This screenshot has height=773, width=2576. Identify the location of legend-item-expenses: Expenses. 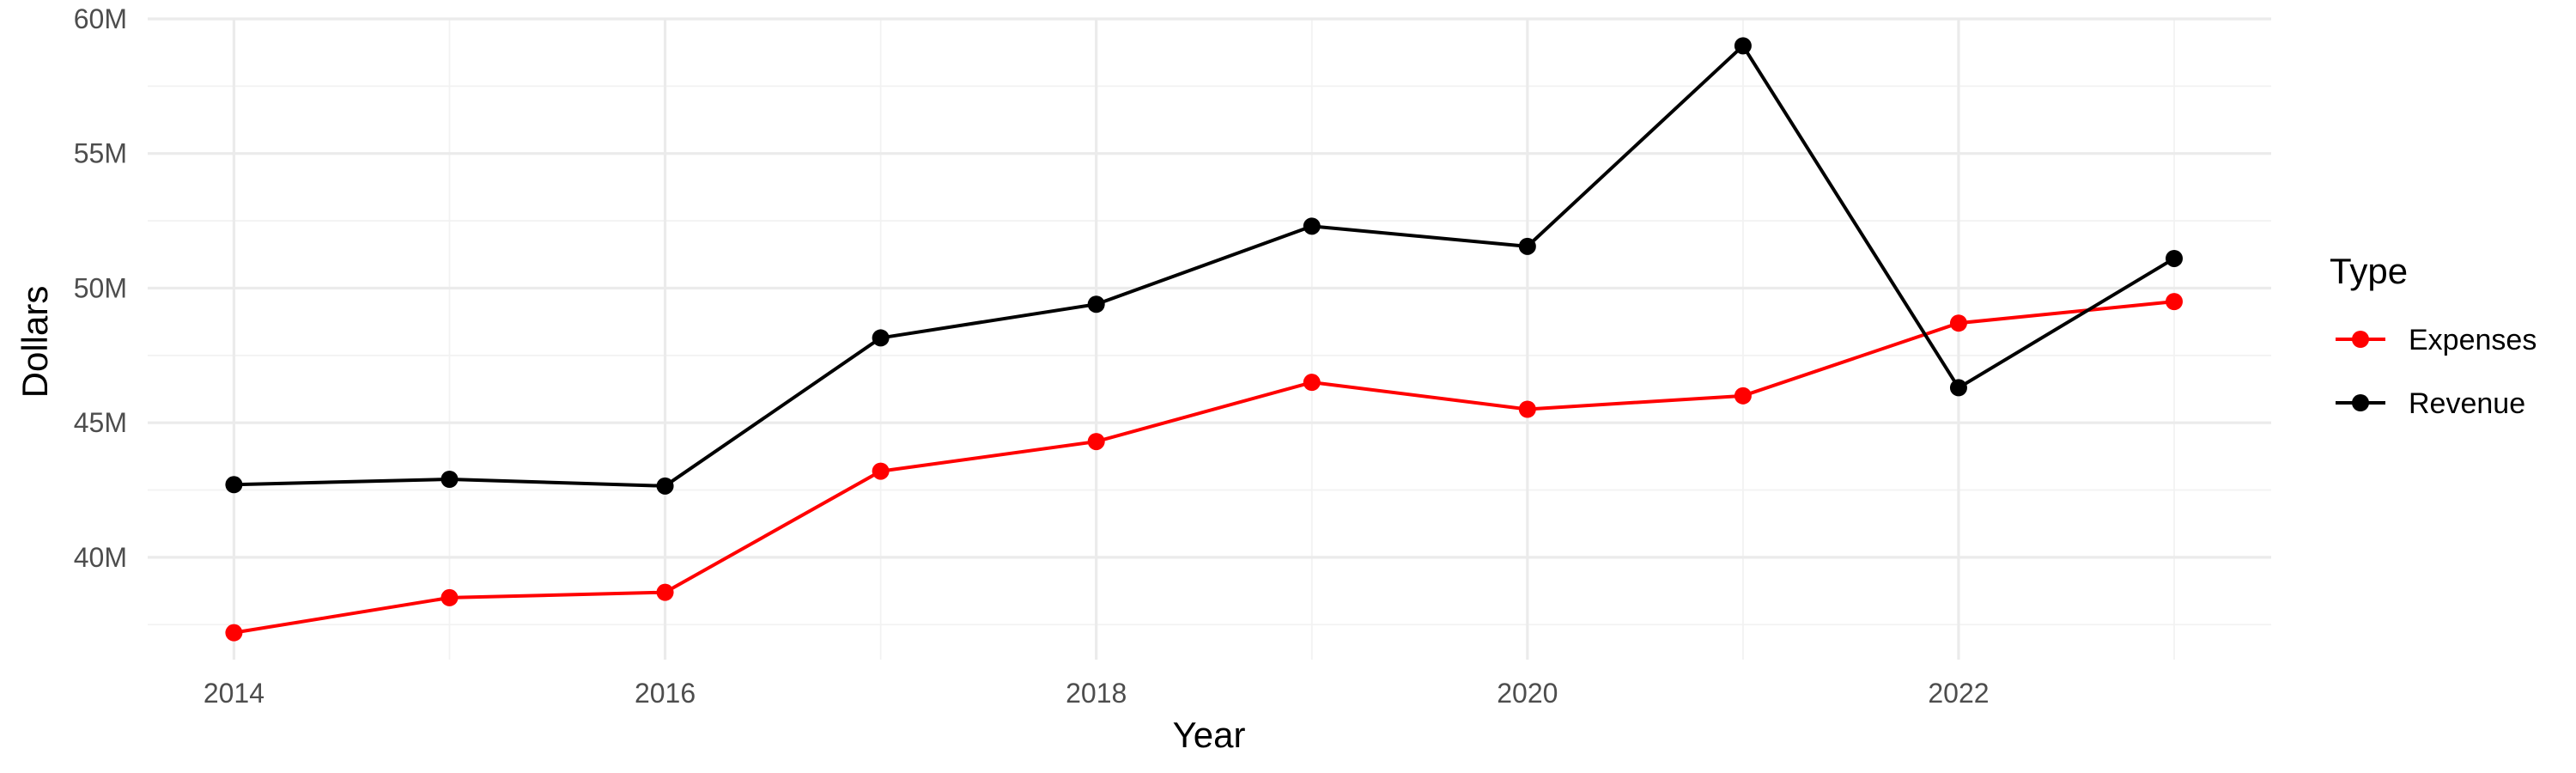
(2436, 340).